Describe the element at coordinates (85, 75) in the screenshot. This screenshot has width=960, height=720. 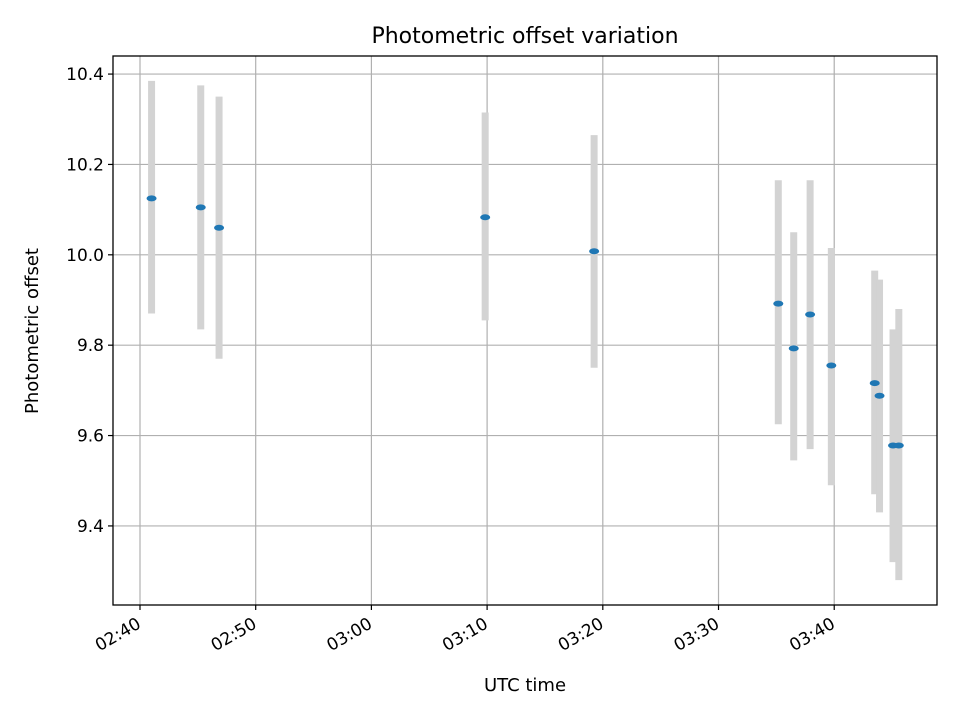
I see `y-tick-label: 10.4` at that location.